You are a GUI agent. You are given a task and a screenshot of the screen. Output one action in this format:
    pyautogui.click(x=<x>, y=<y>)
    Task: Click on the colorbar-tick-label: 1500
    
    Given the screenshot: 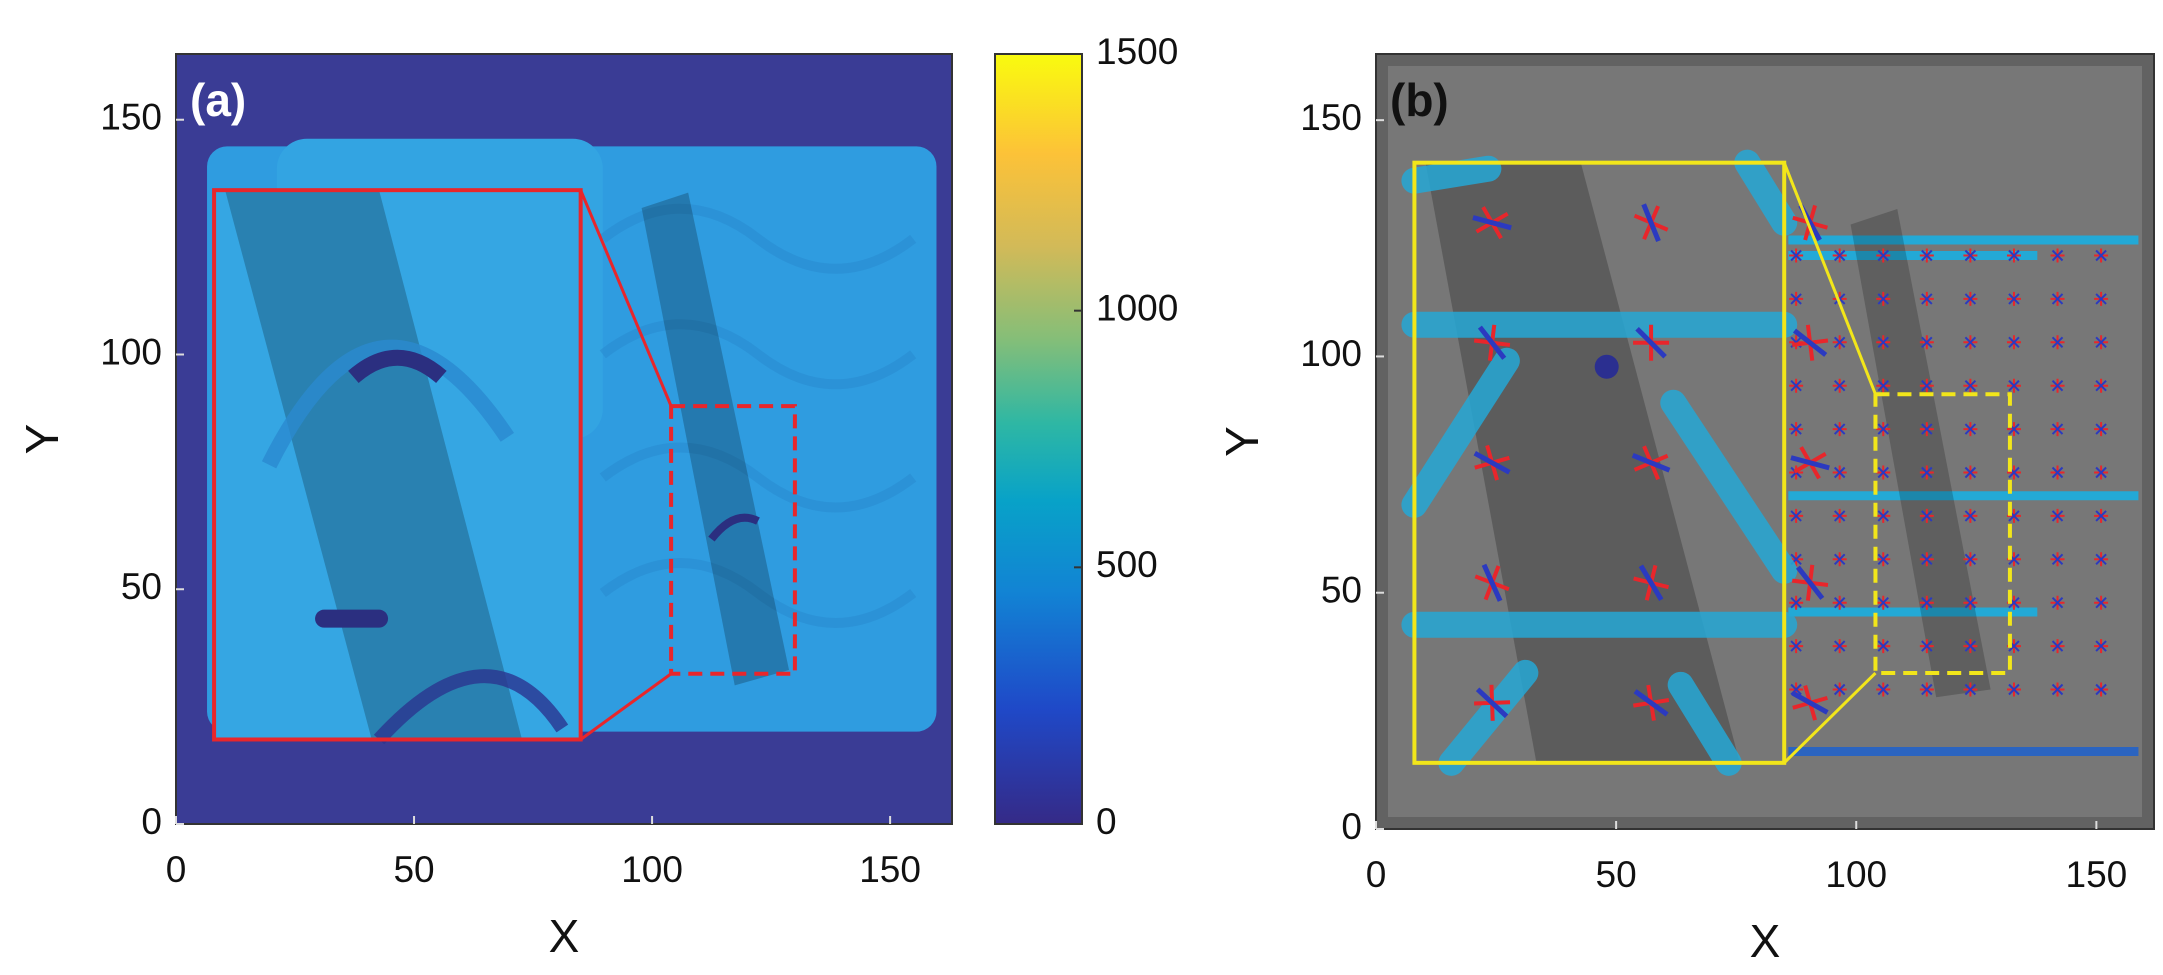 What is the action you would take?
    pyautogui.click(x=1137, y=51)
    